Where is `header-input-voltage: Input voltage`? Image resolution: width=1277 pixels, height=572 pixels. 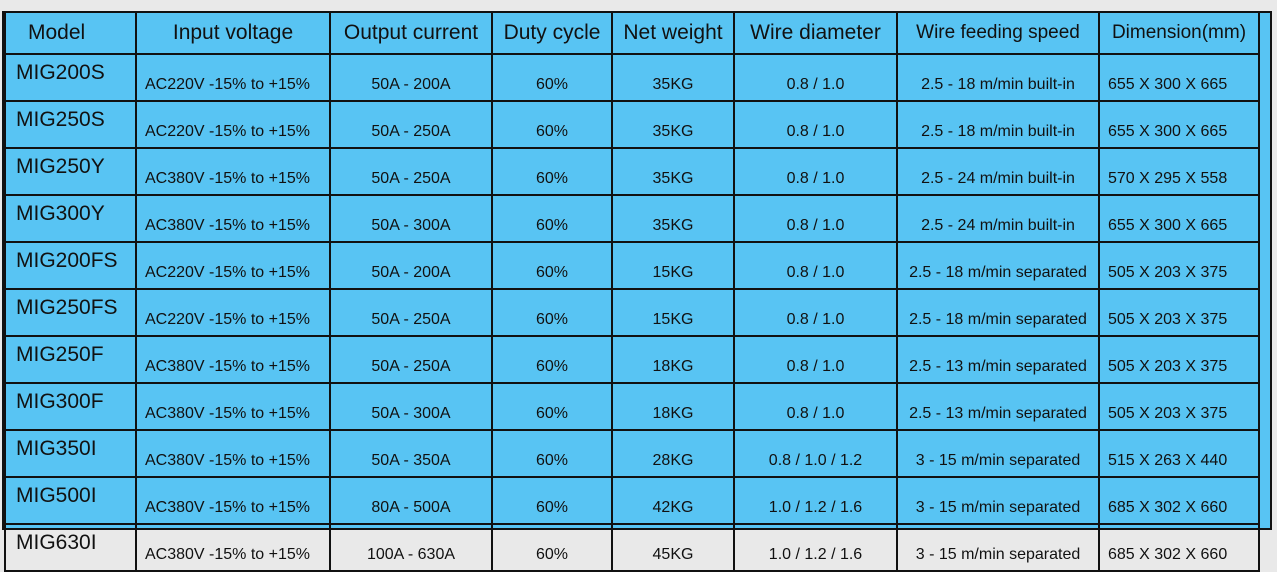 header-input-voltage: Input voltage is located at coordinates (233, 33).